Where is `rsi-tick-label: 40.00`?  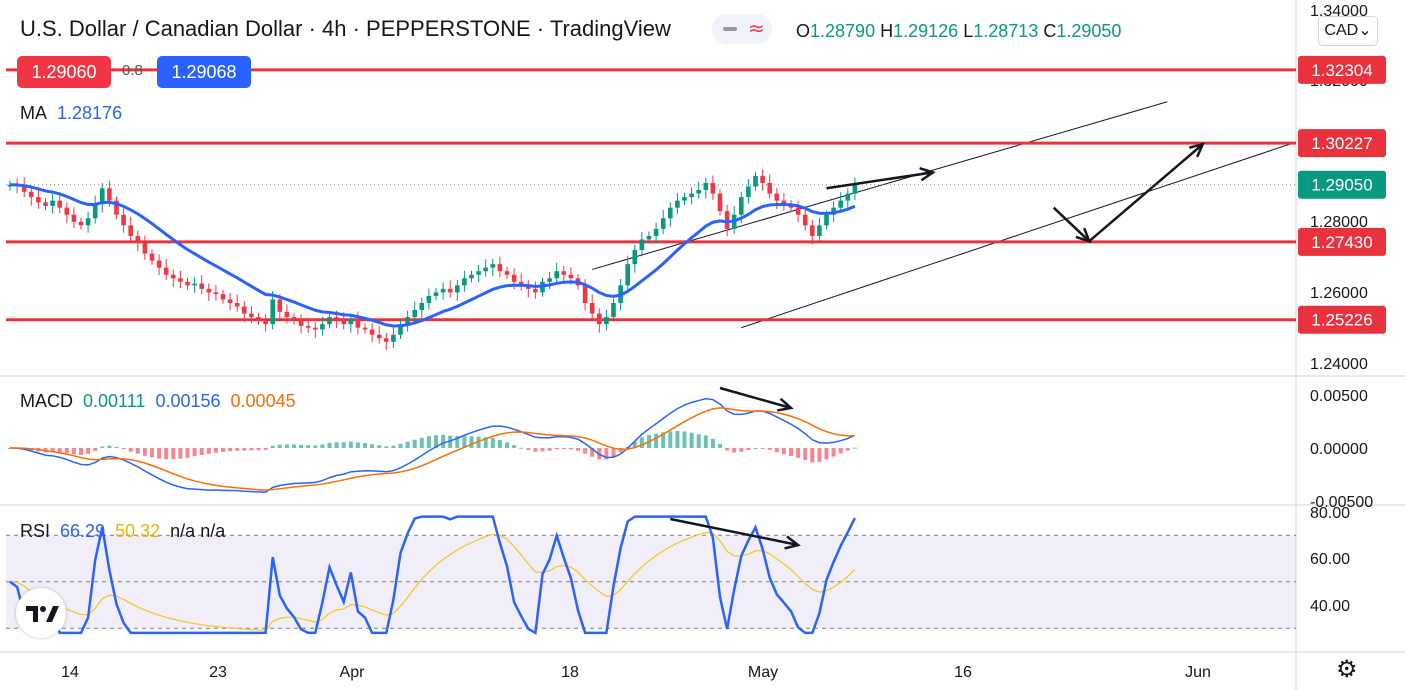
rsi-tick-label: 40.00 is located at coordinates (1330, 606).